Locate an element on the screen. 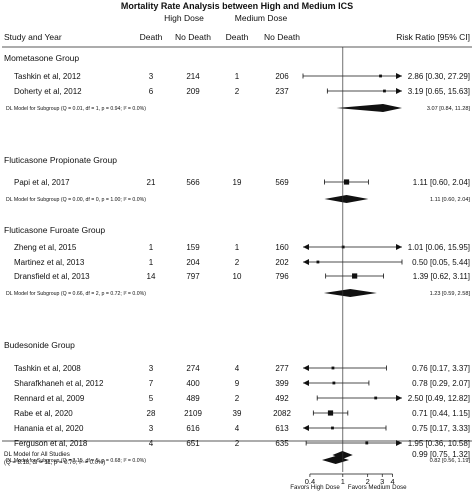 This screenshot has width=474, height=491. high-dose-death: 7 is located at coordinates (151, 383).